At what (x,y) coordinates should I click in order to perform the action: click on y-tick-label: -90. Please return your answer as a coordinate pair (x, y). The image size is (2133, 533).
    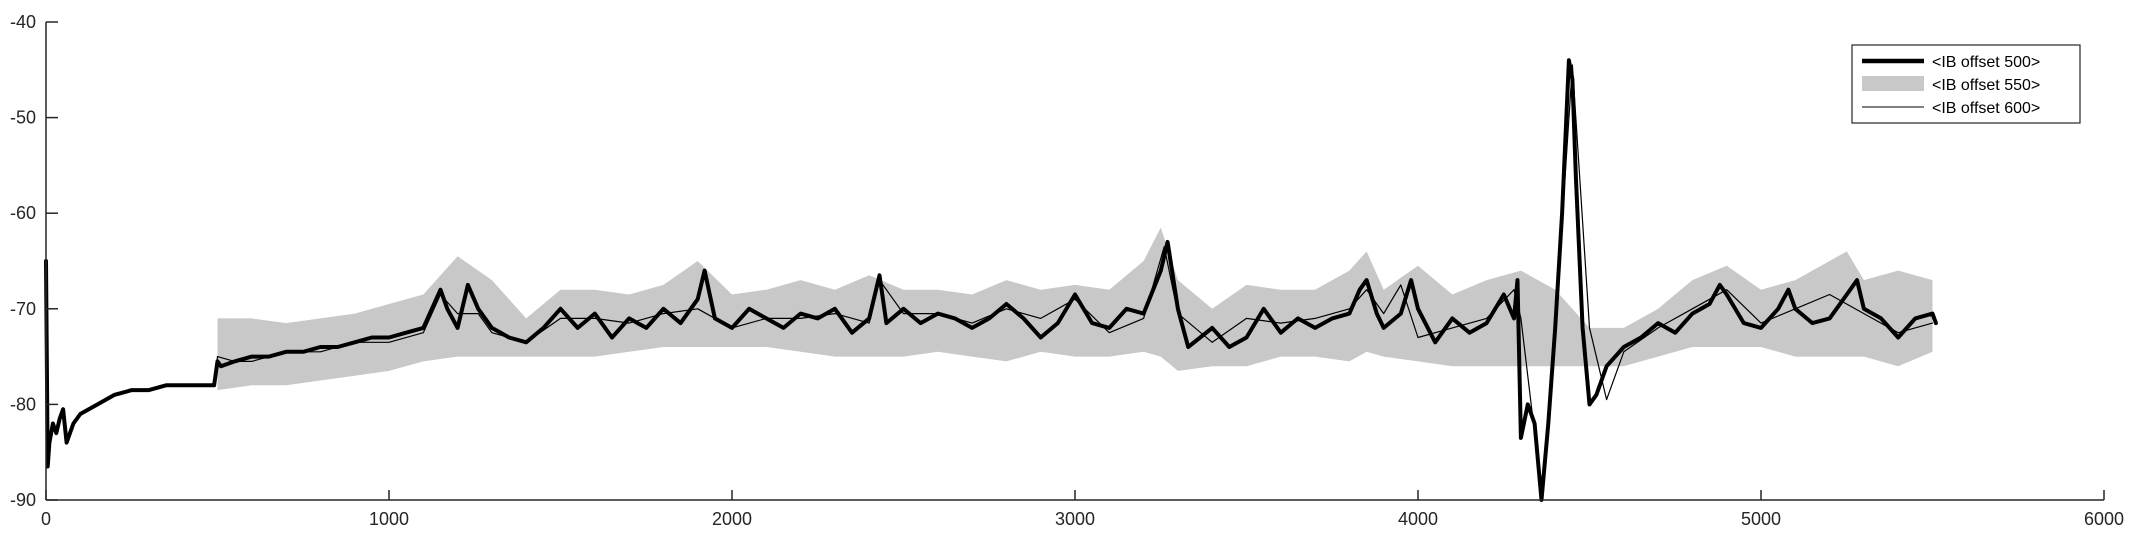
    Looking at the image, I should click on (23, 500).